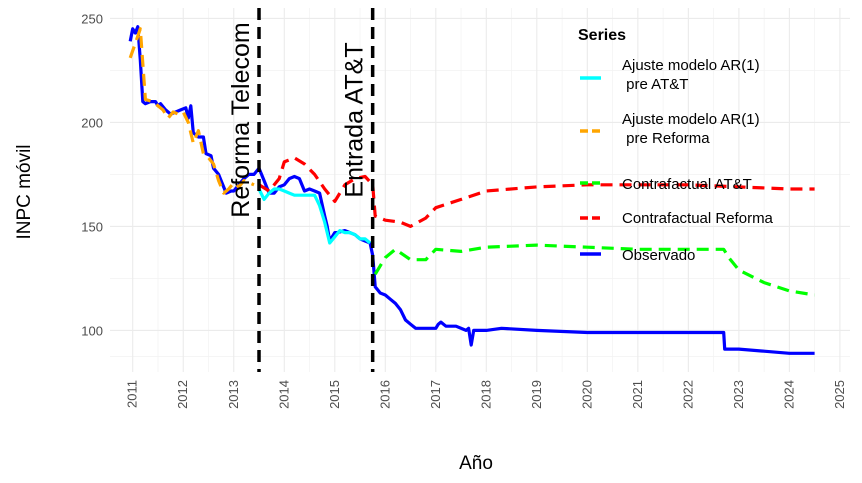  I want to click on x-tick-label: 2024, so click(788, 394).